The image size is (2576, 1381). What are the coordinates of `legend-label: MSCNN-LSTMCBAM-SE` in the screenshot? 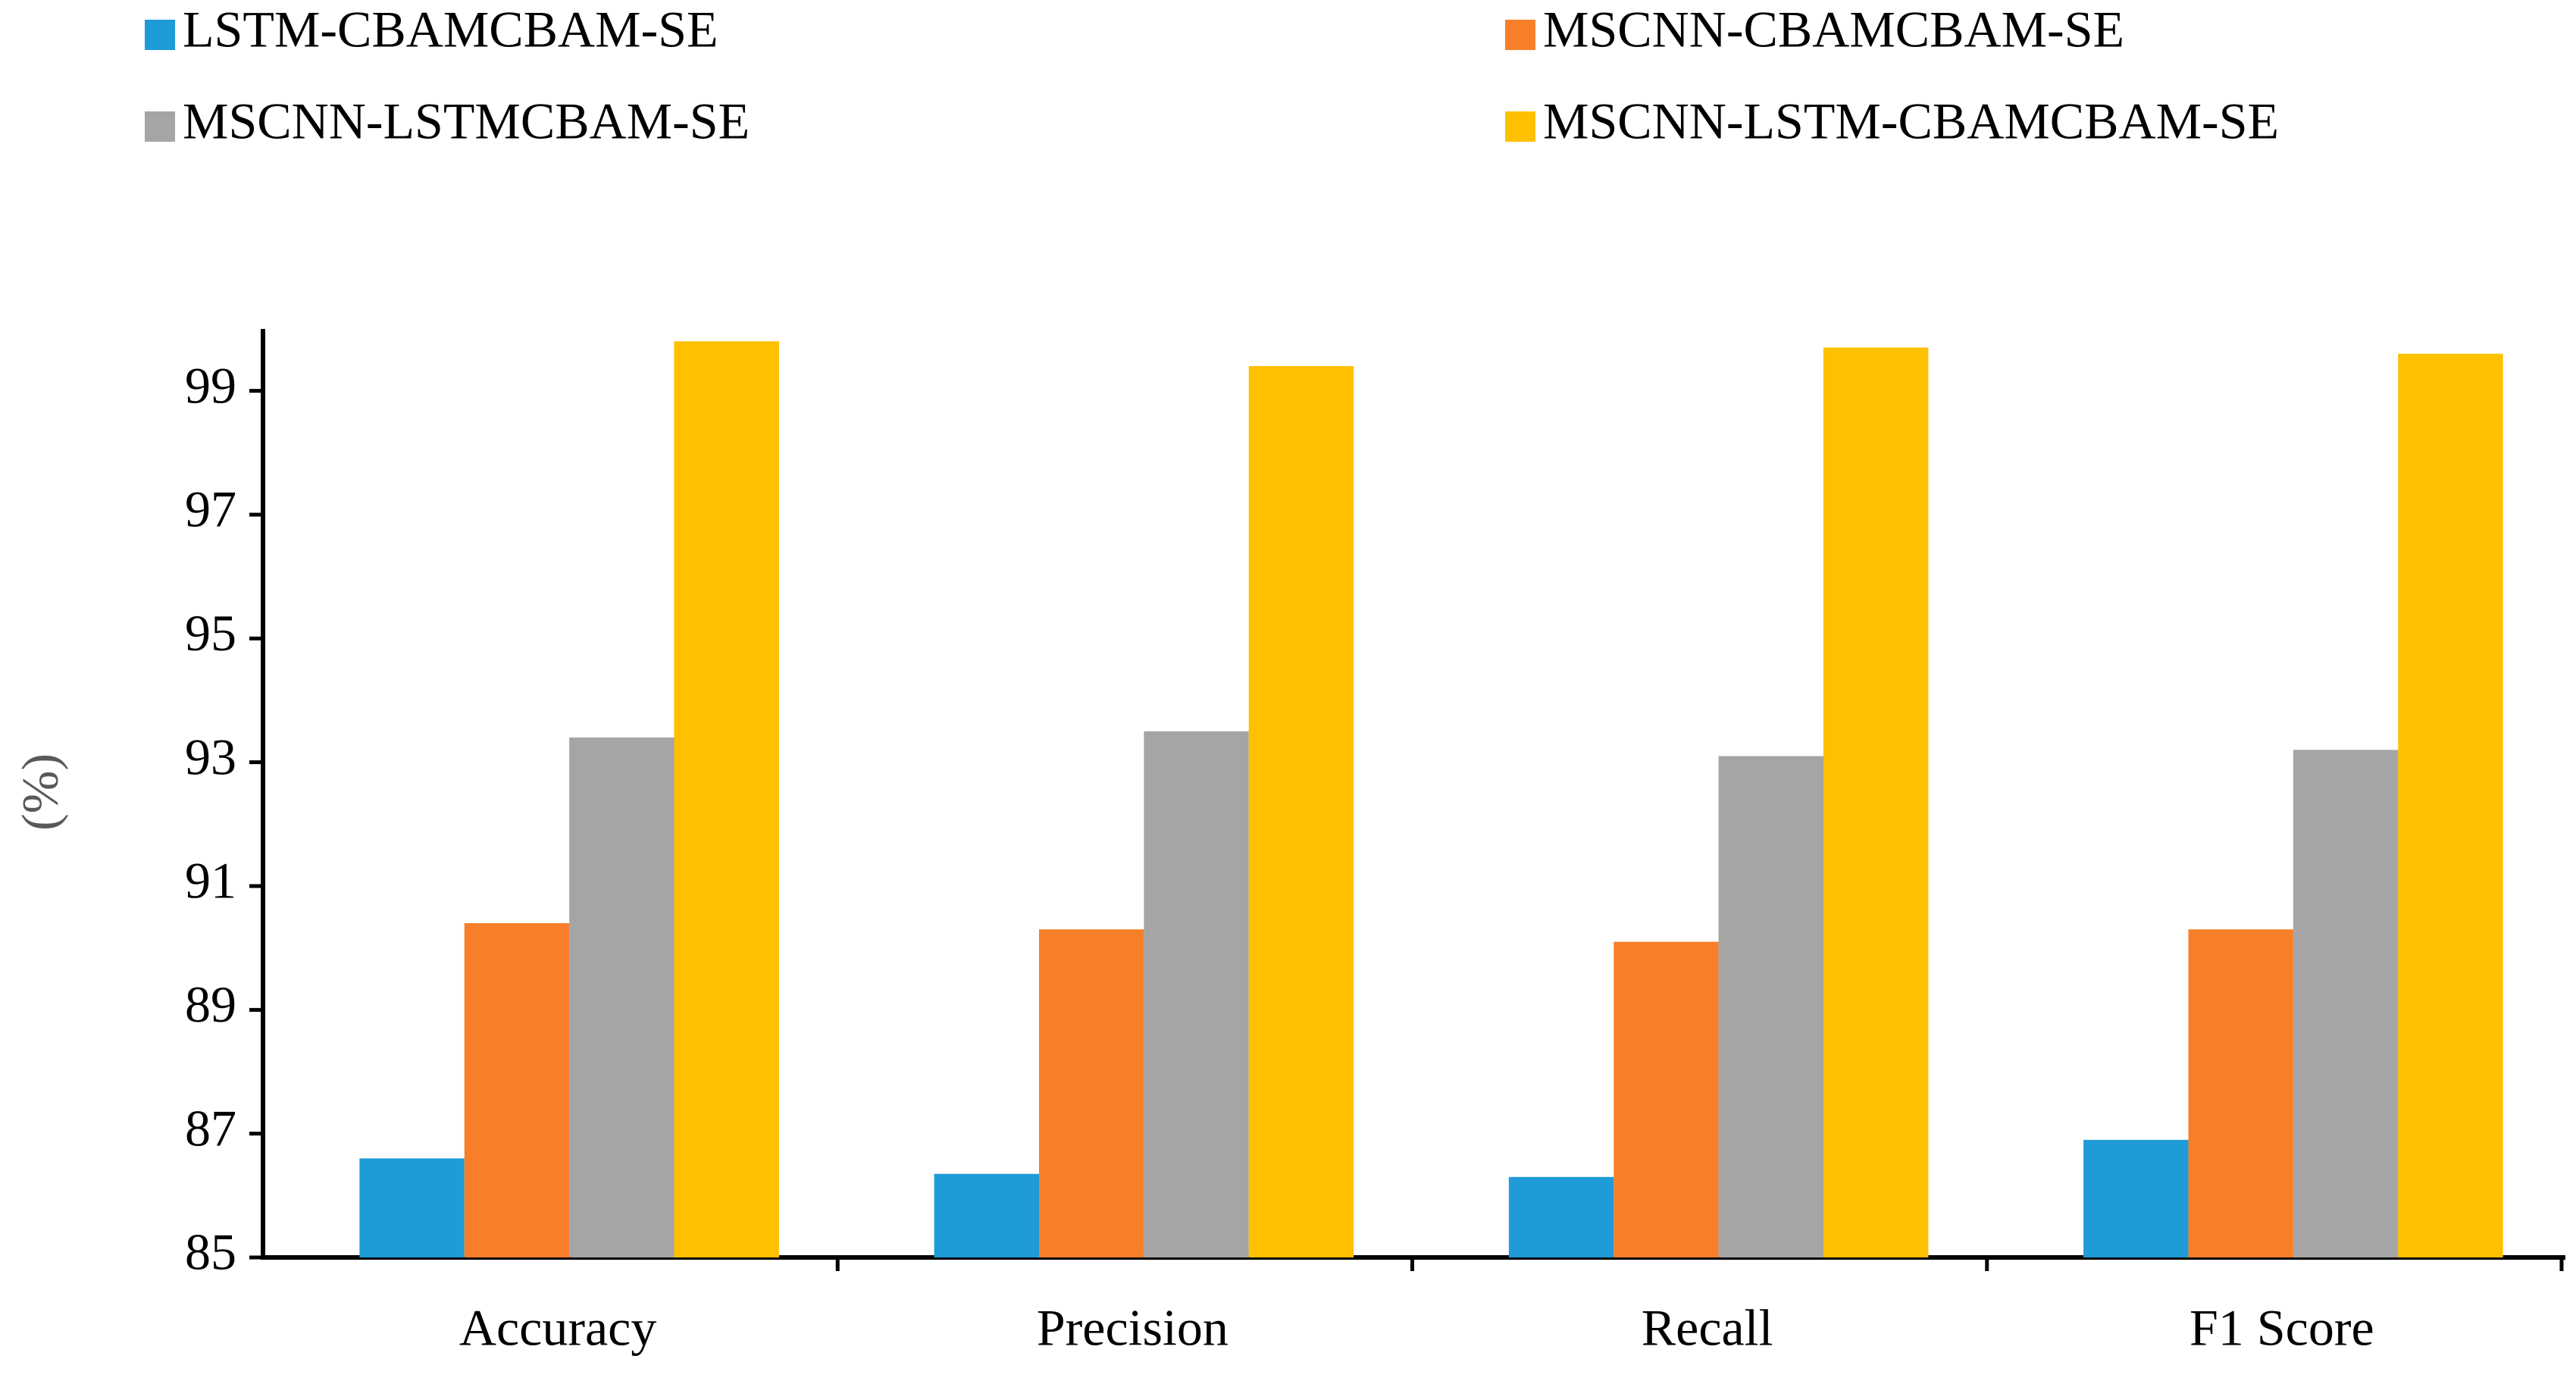 It's located at (466, 121).